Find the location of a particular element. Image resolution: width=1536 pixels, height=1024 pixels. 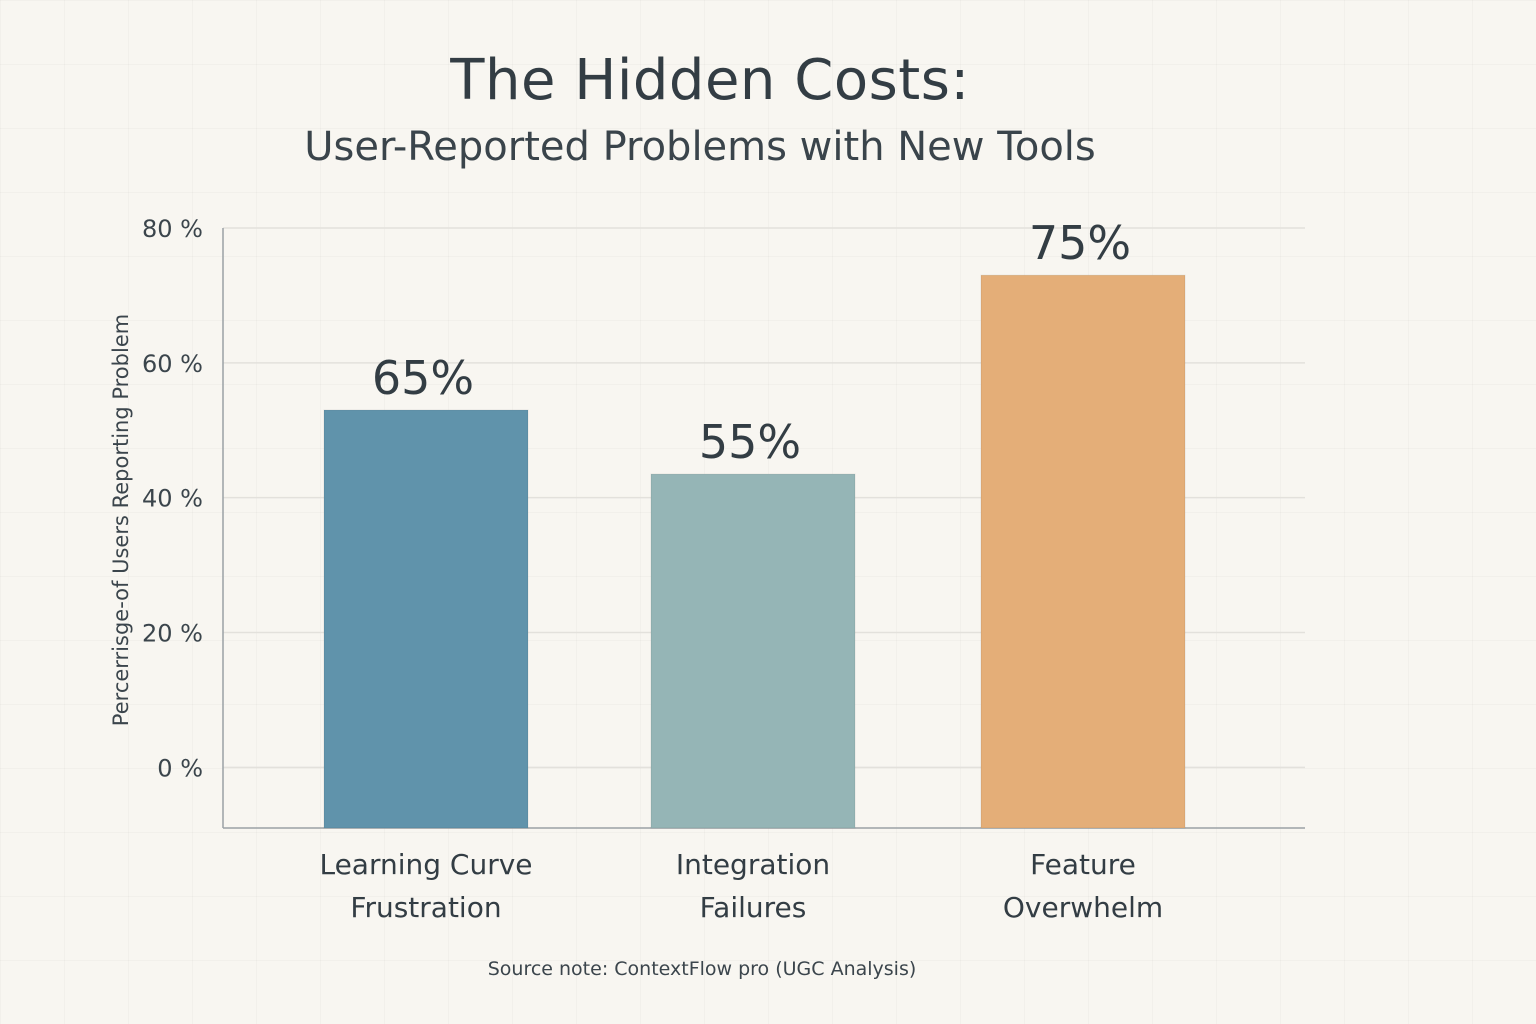

x-category-label: Failures is located at coordinates (753, 907).